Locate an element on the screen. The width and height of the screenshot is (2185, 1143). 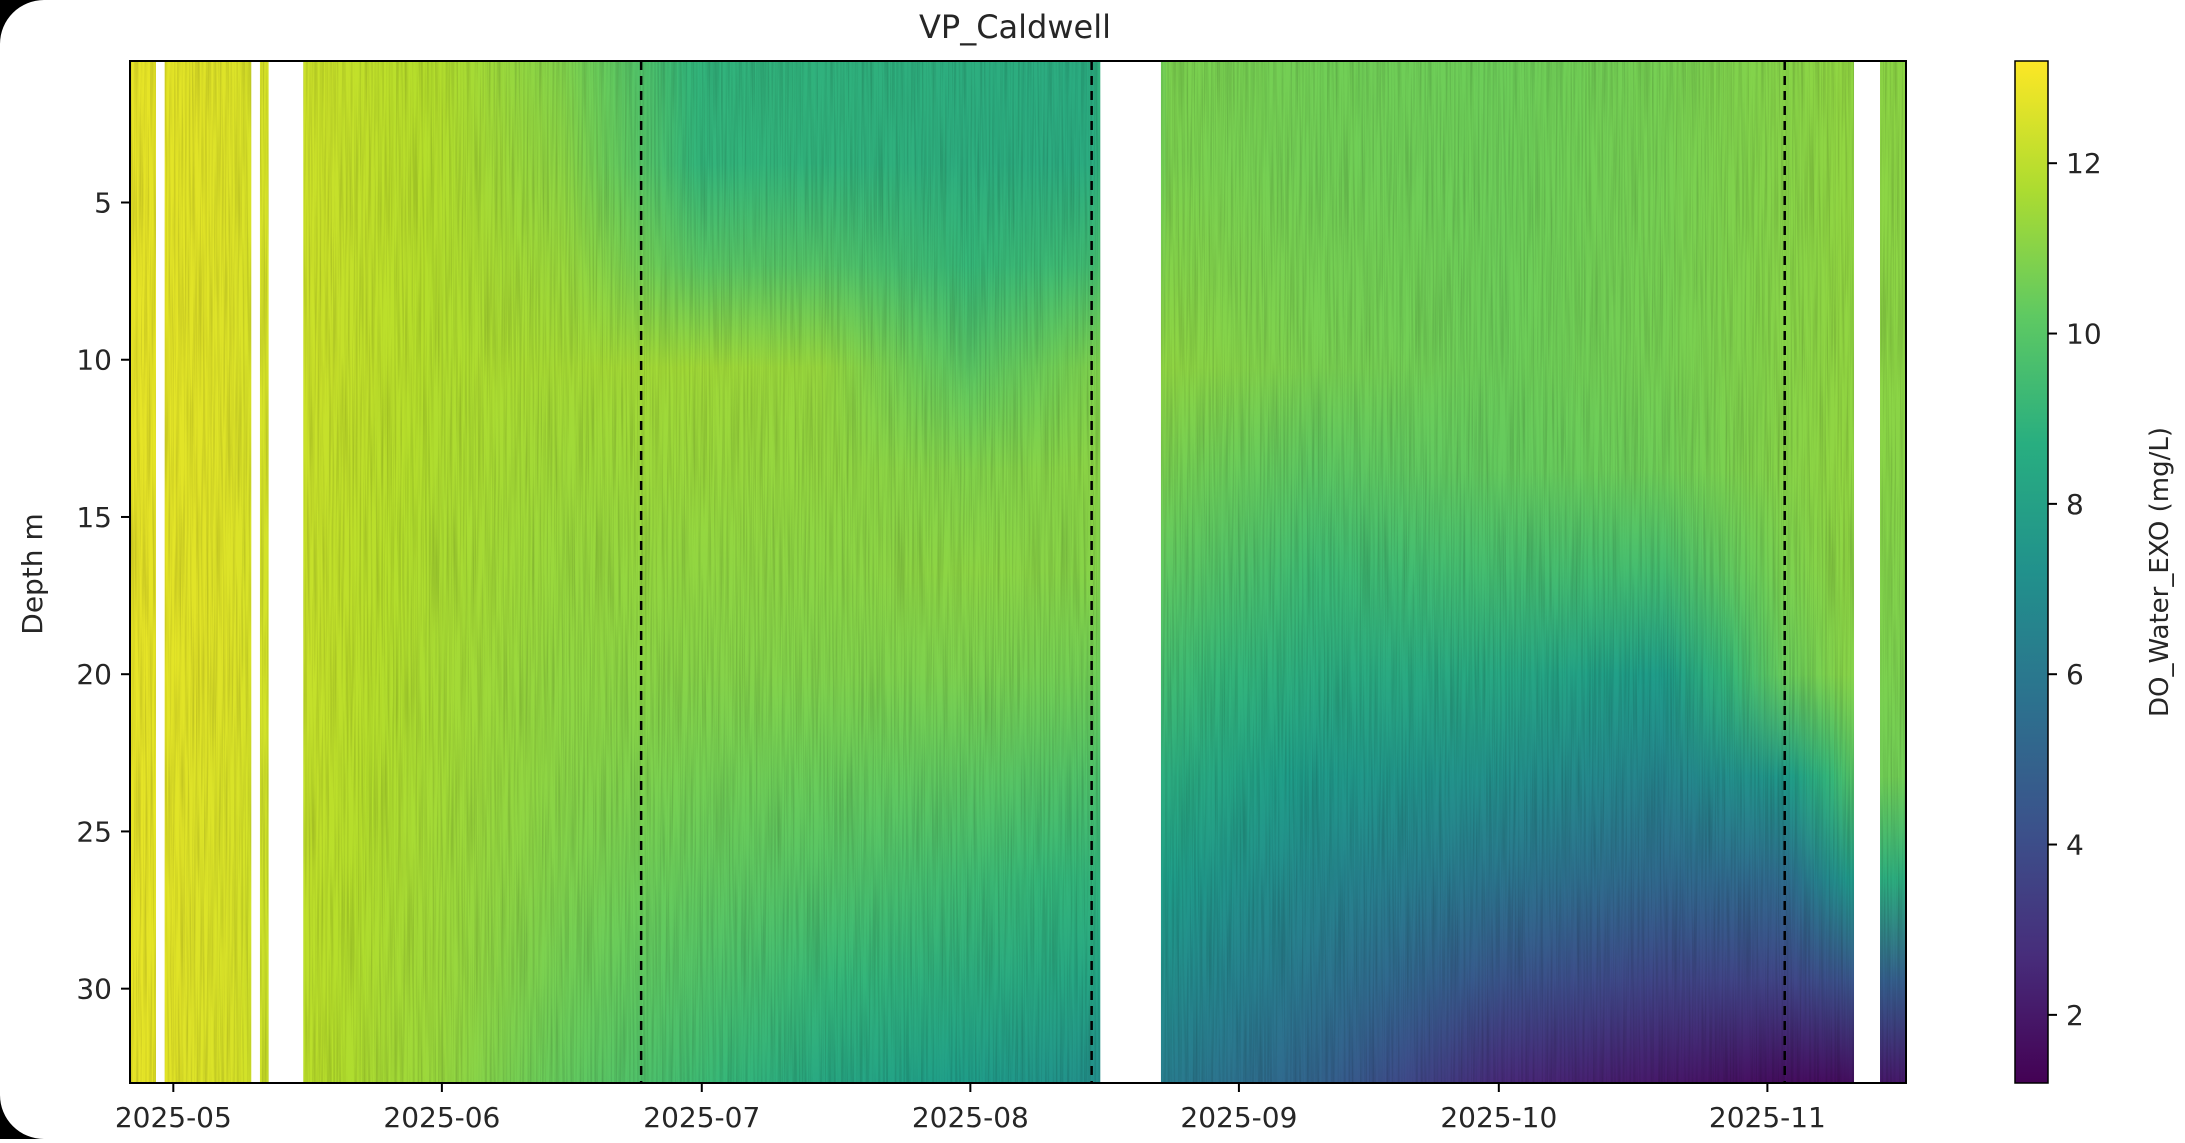
y-tick-label: 5 is located at coordinates (103, 203).